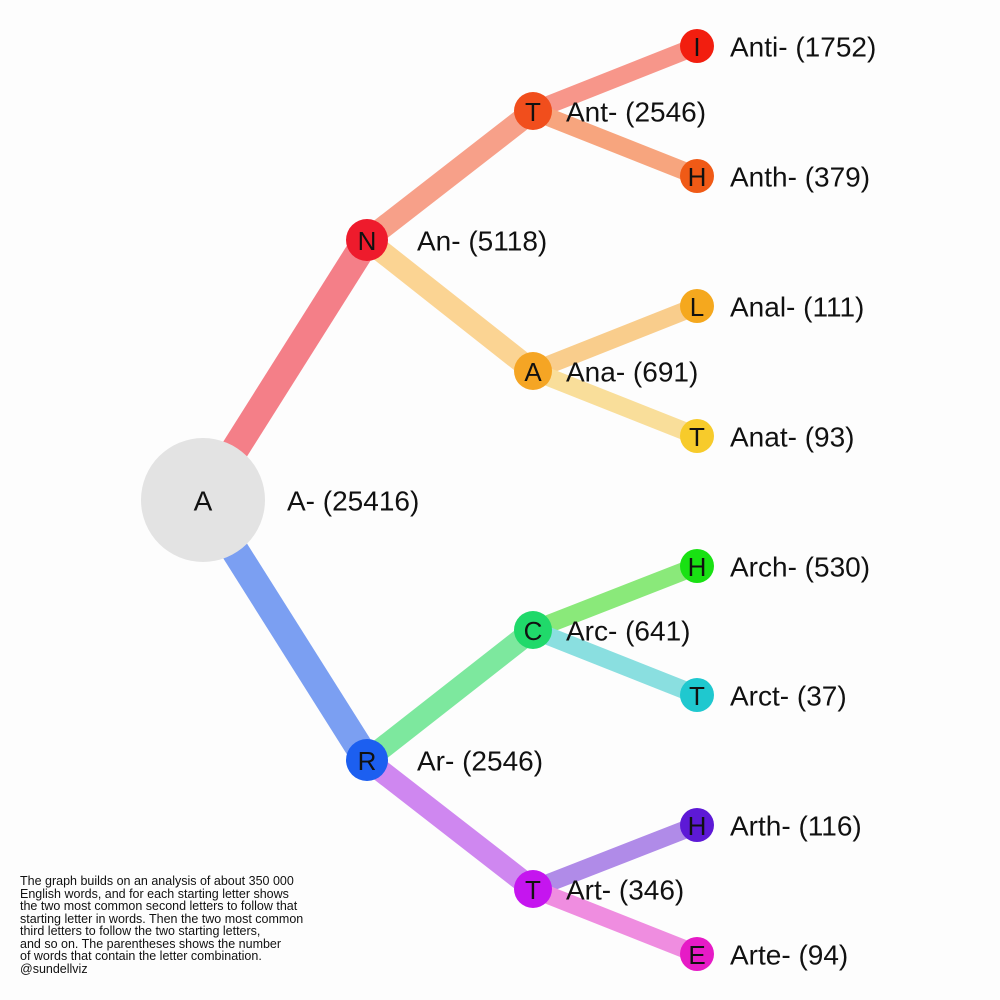 This screenshot has width=1000, height=1000. I want to click on level3-node-label: Arte- (94), so click(789, 955).